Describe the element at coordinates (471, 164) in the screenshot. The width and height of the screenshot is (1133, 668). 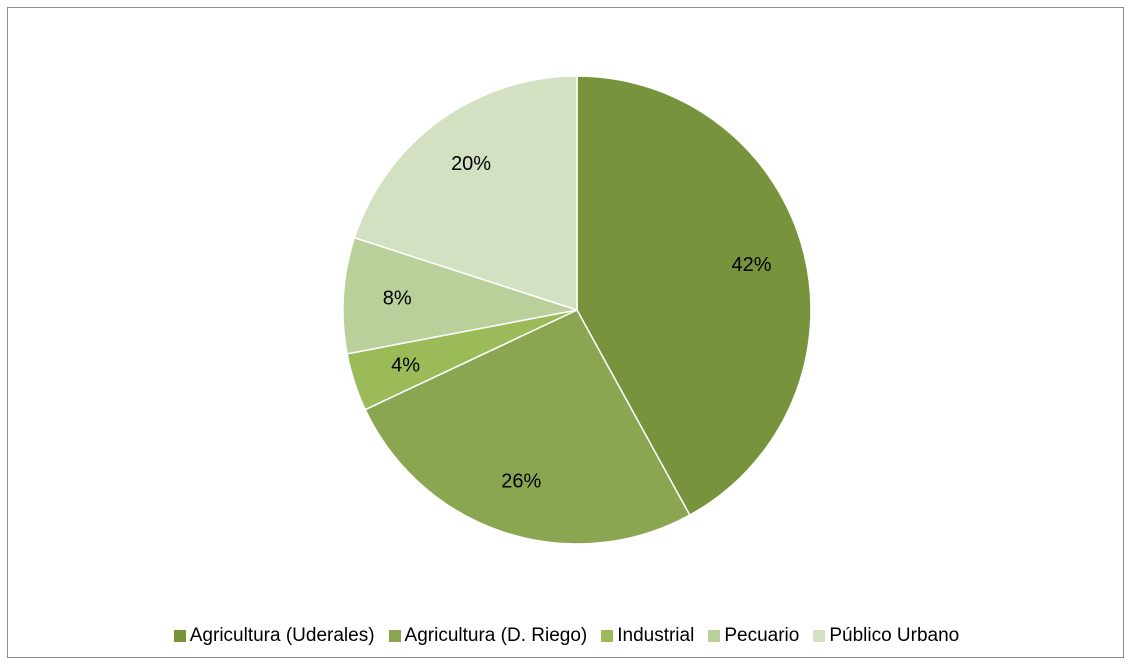
I see `data-label-publico-urbano: 20%` at that location.